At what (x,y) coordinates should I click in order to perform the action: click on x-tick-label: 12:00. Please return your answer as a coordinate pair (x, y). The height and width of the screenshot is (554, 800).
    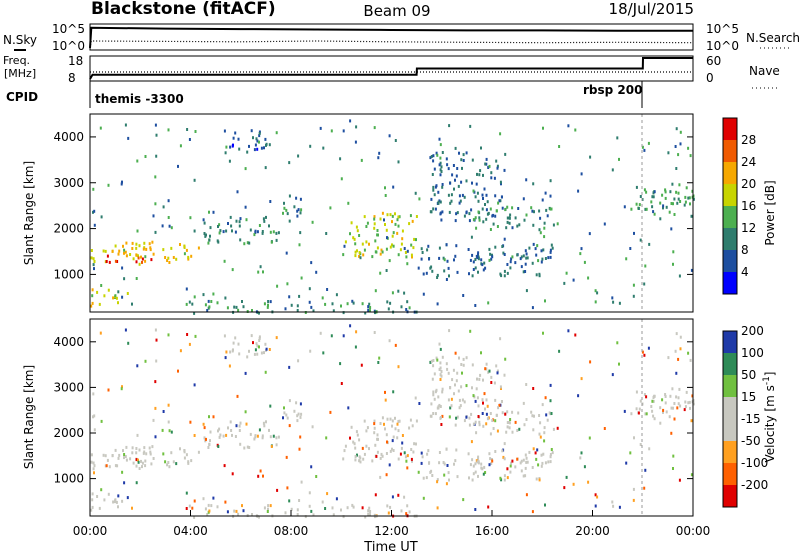
    Looking at the image, I should click on (391, 531).